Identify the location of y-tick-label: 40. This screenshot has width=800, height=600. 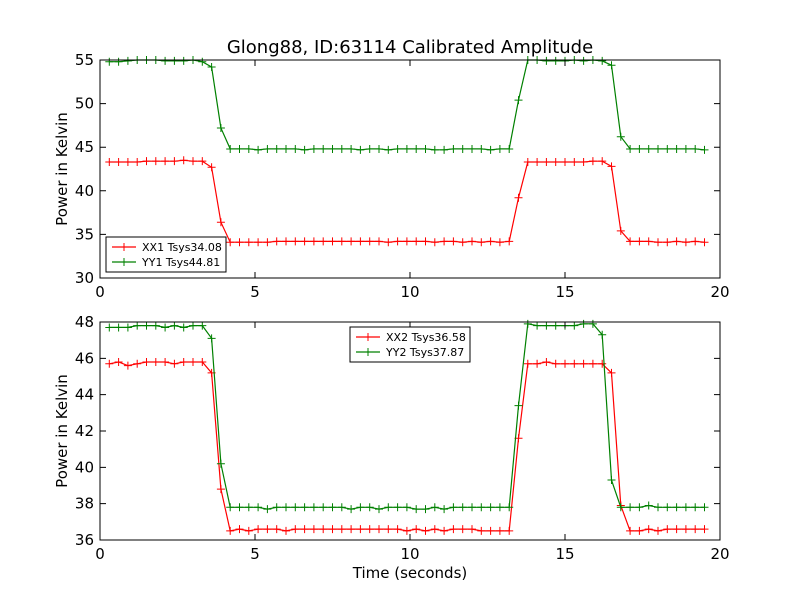
(84, 191).